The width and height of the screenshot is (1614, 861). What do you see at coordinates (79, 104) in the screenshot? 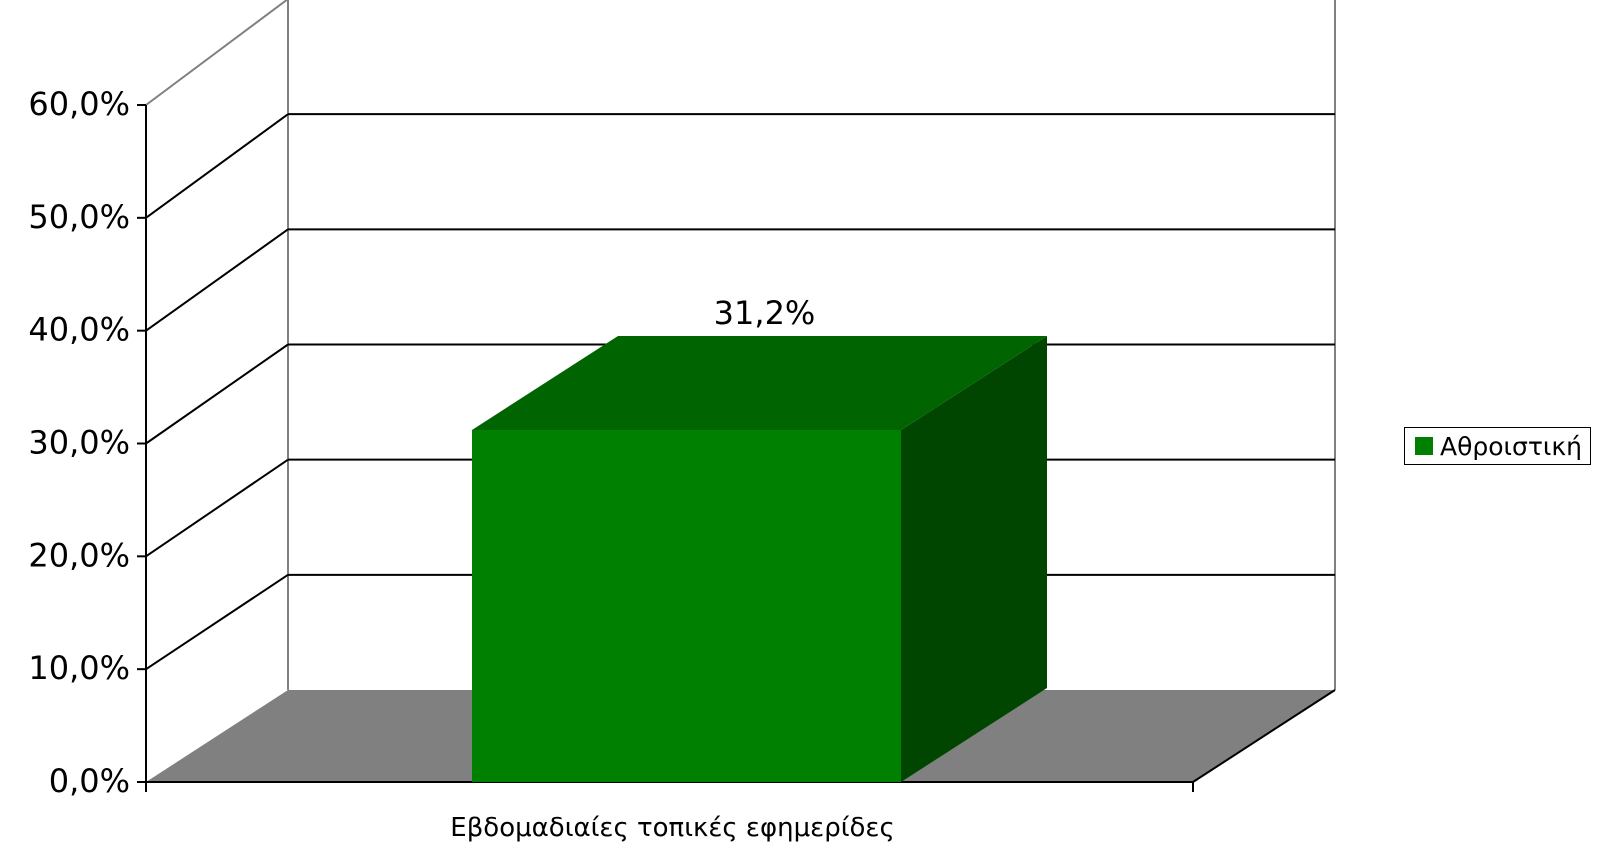
I see `y-tick-label: 60,0%` at bounding box center [79, 104].